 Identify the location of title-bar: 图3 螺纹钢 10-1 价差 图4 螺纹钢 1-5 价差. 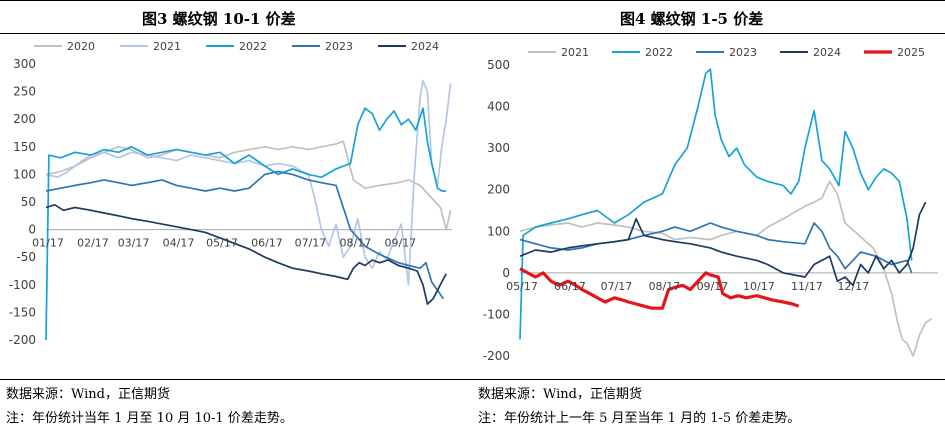
(472, 17).